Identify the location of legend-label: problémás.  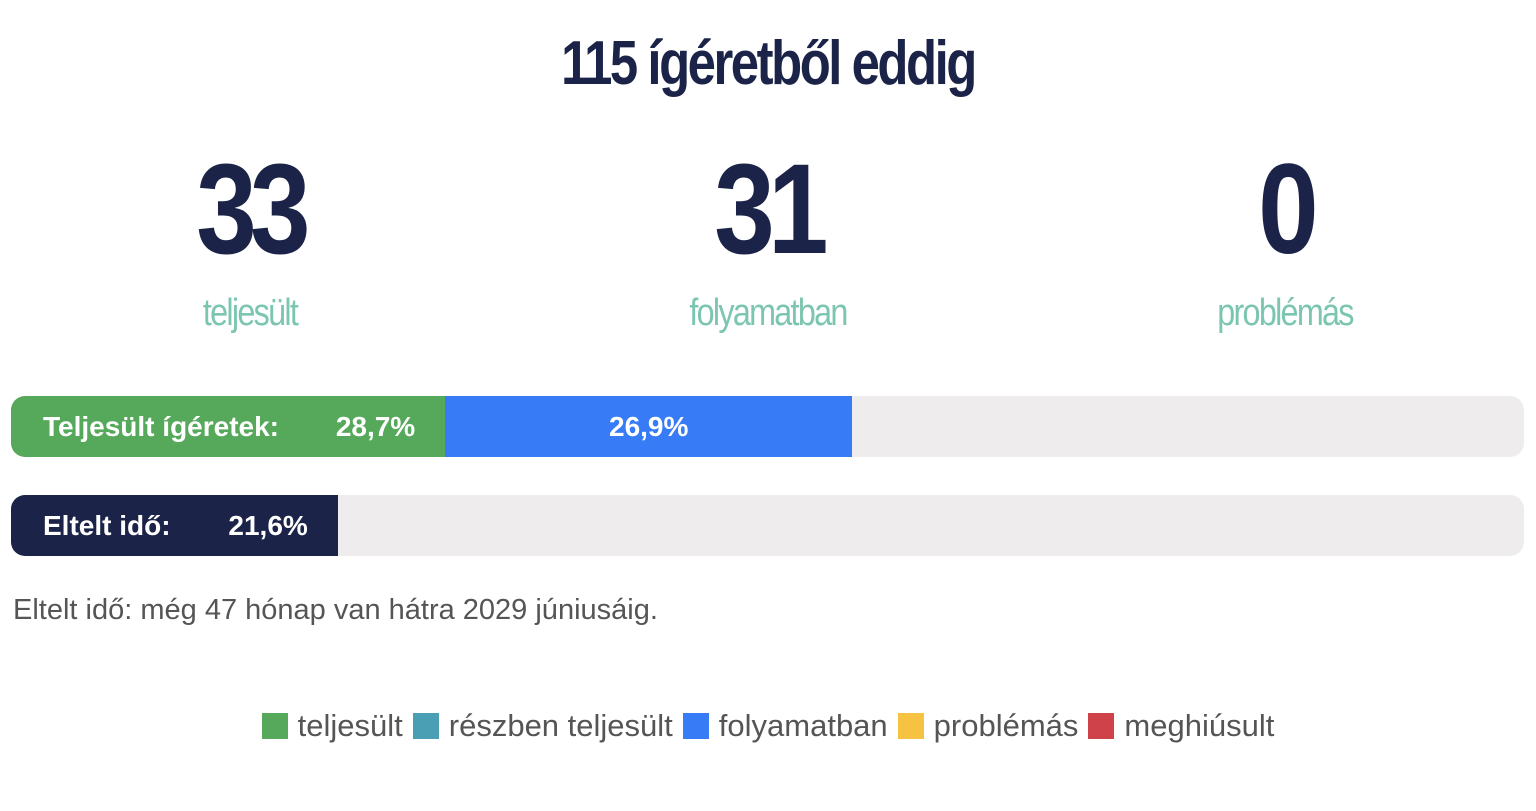
(1006, 725).